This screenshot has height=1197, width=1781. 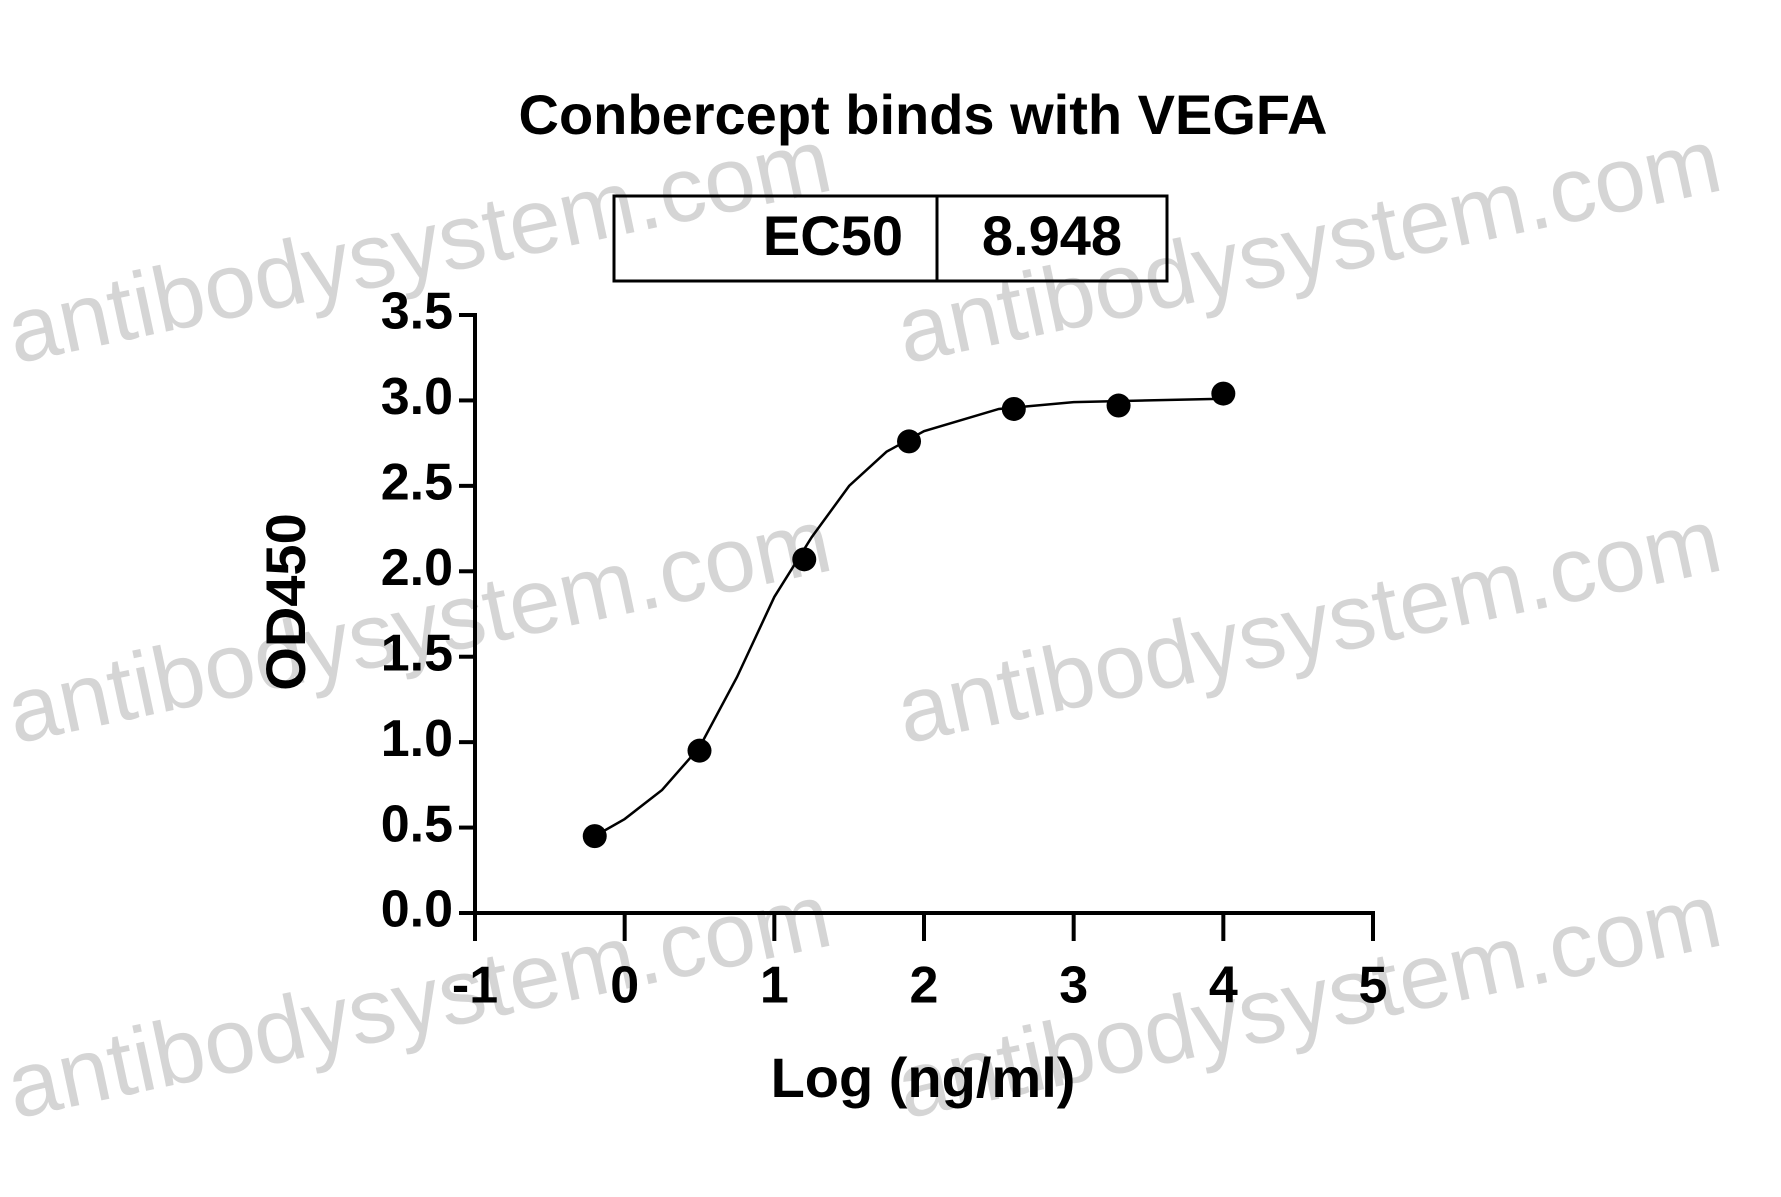 What do you see at coordinates (417, 483) in the screenshot?
I see `y-tick-label: 2.5` at bounding box center [417, 483].